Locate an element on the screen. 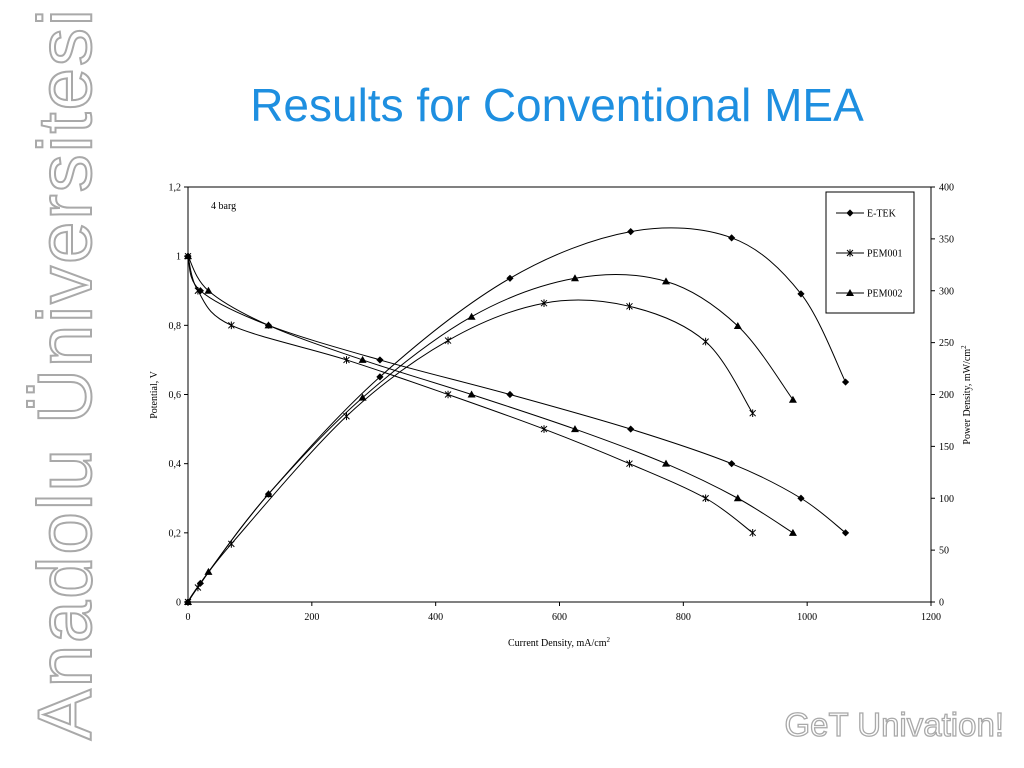 This screenshot has width=1024, height=768. y2-tick-label: 250 is located at coordinates (946, 343).